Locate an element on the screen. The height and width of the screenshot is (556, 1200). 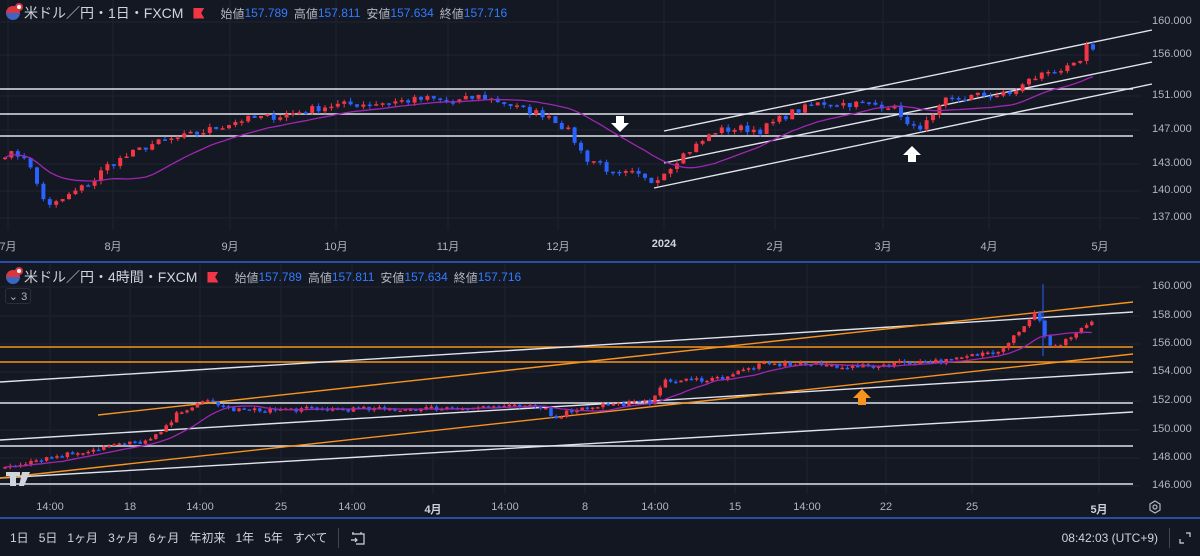
time-tick: 15 is located at coordinates (735, 507).